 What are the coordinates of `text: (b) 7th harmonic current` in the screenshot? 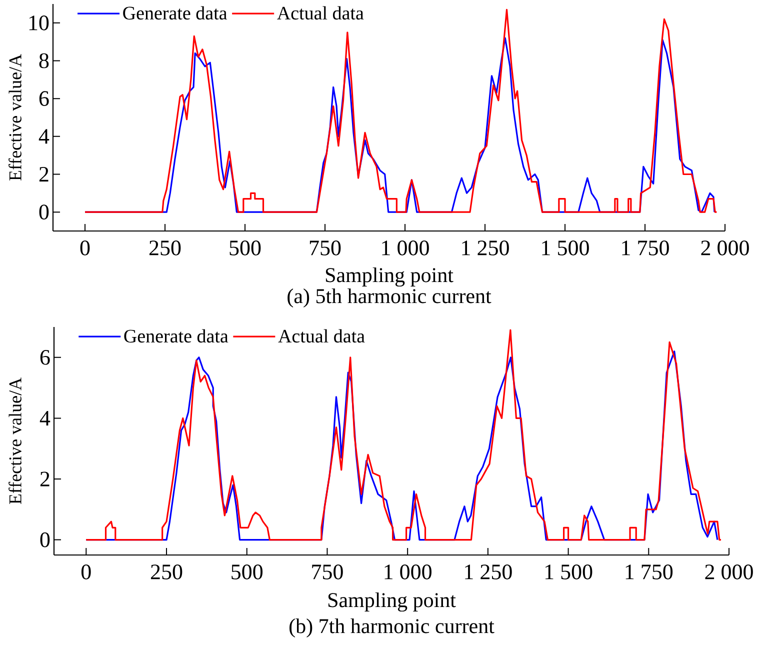 It's located at (392, 628).